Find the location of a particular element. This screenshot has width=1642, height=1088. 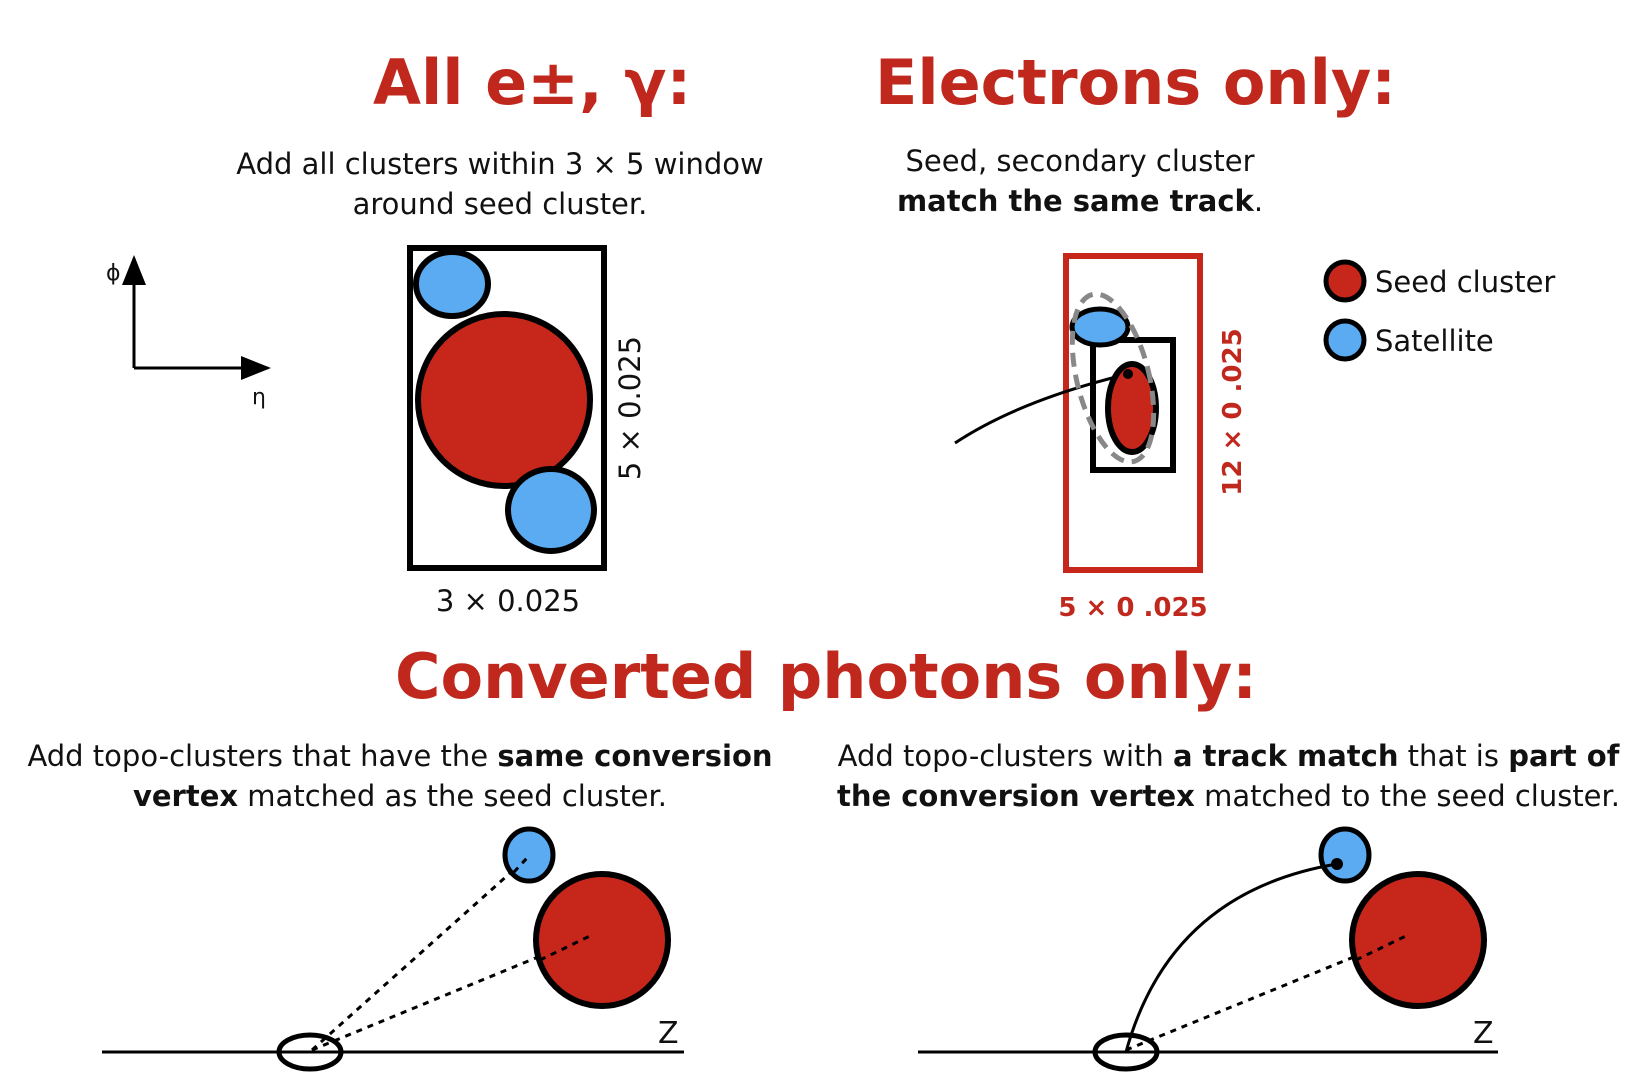

track-match-point is located at coordinates (1337, 864).